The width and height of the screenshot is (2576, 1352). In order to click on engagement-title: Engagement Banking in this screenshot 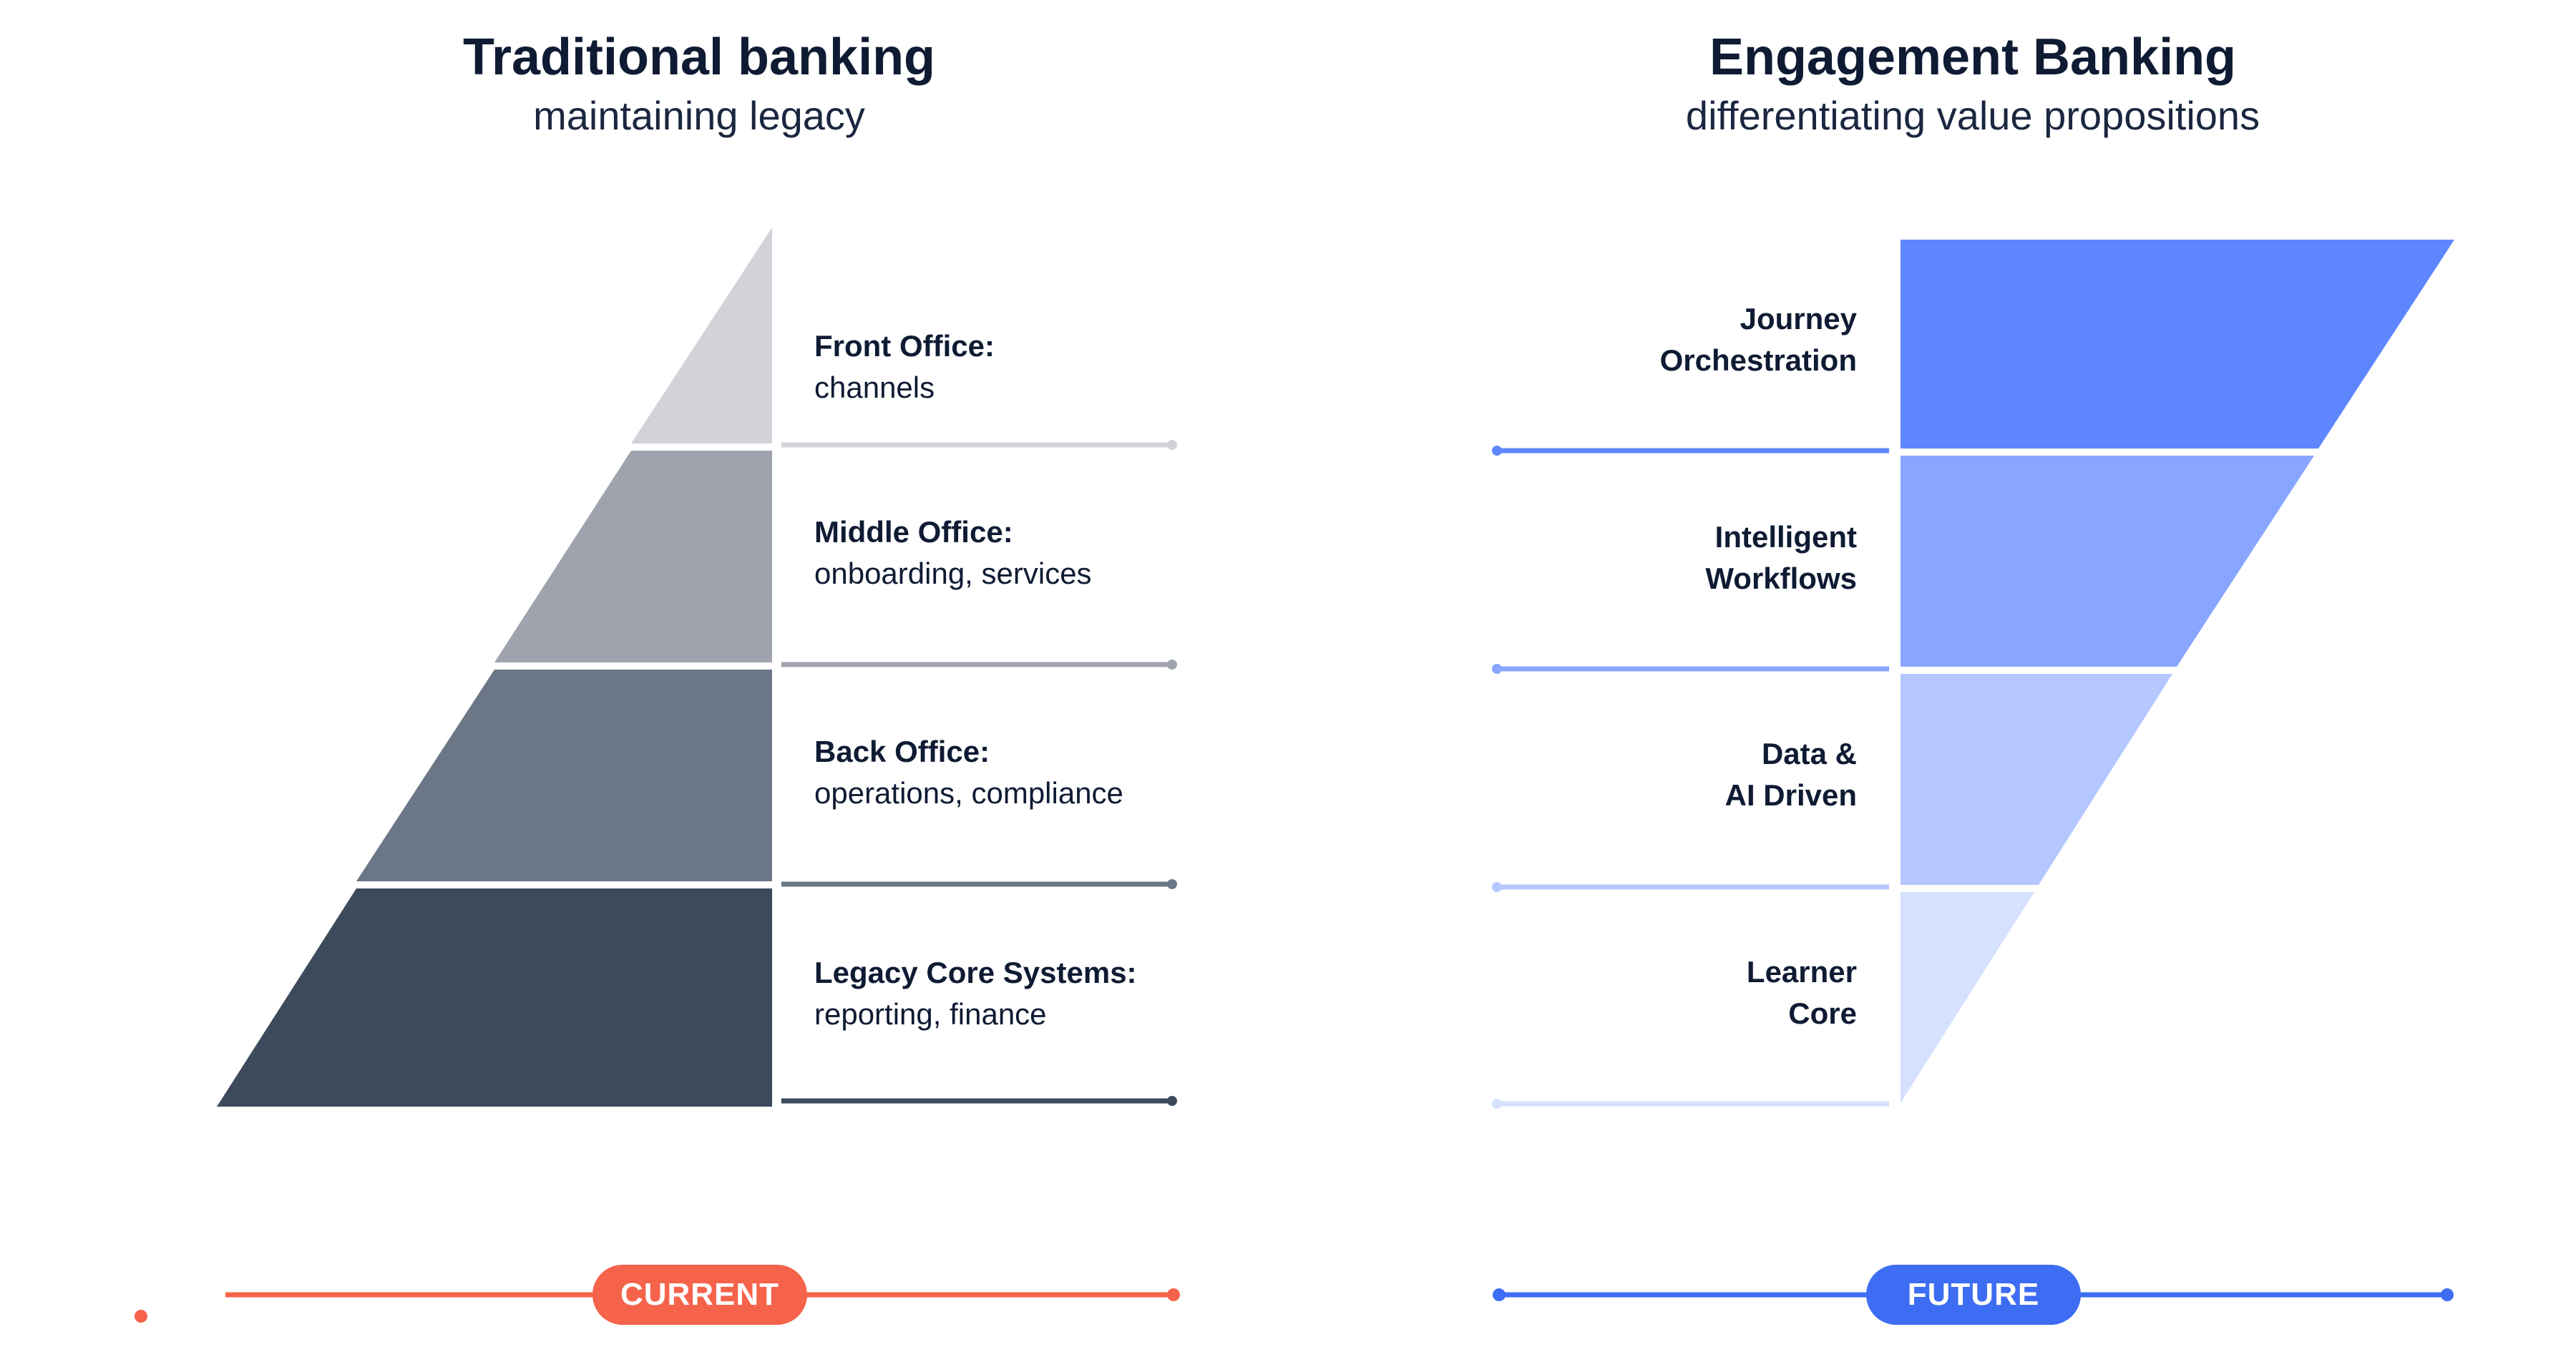, I will do `click(1973, 58)`.